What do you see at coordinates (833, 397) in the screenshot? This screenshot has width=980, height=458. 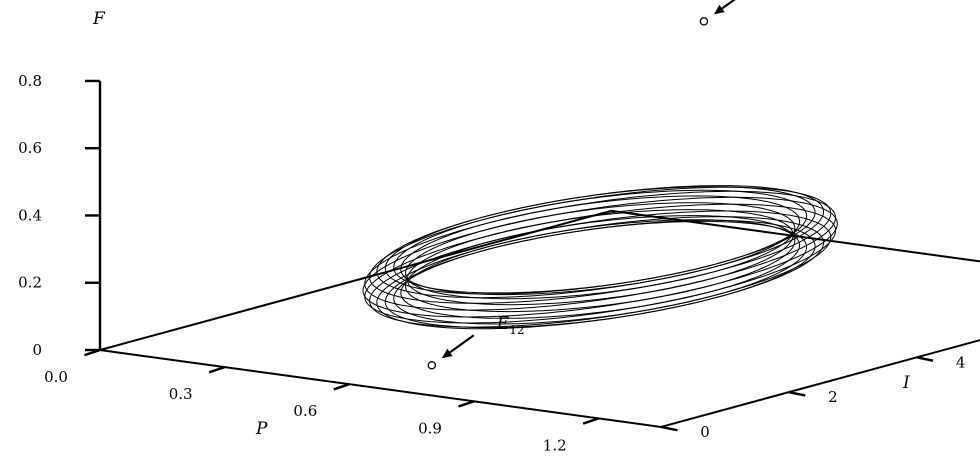 I see `i-tick-label: 2` at bounding box center [833, 397].